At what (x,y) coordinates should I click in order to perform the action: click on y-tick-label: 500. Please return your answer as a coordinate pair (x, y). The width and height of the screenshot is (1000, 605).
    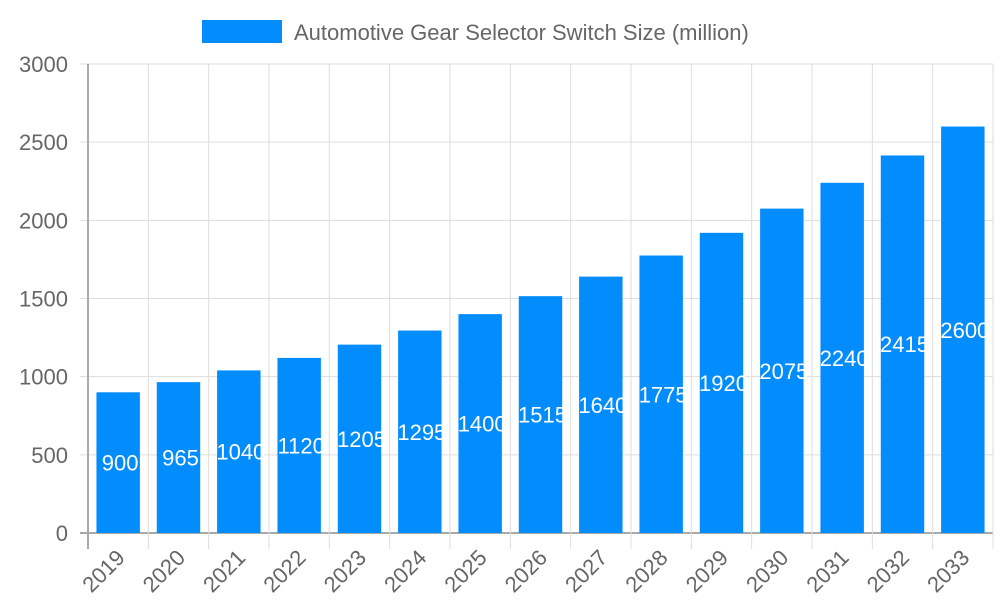
    Looking at the image, I should click on (49, 455).